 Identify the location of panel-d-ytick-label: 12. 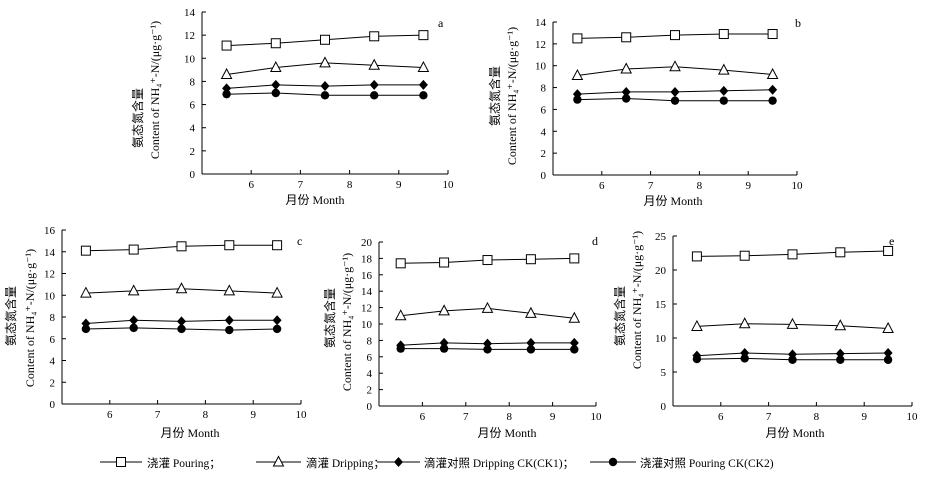
(366, 309).